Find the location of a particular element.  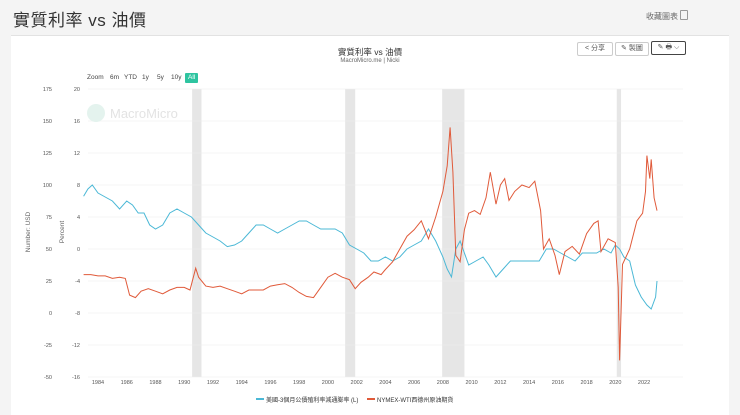

draw-button: ✎ 製圖 is located at coordinates (632, 49).